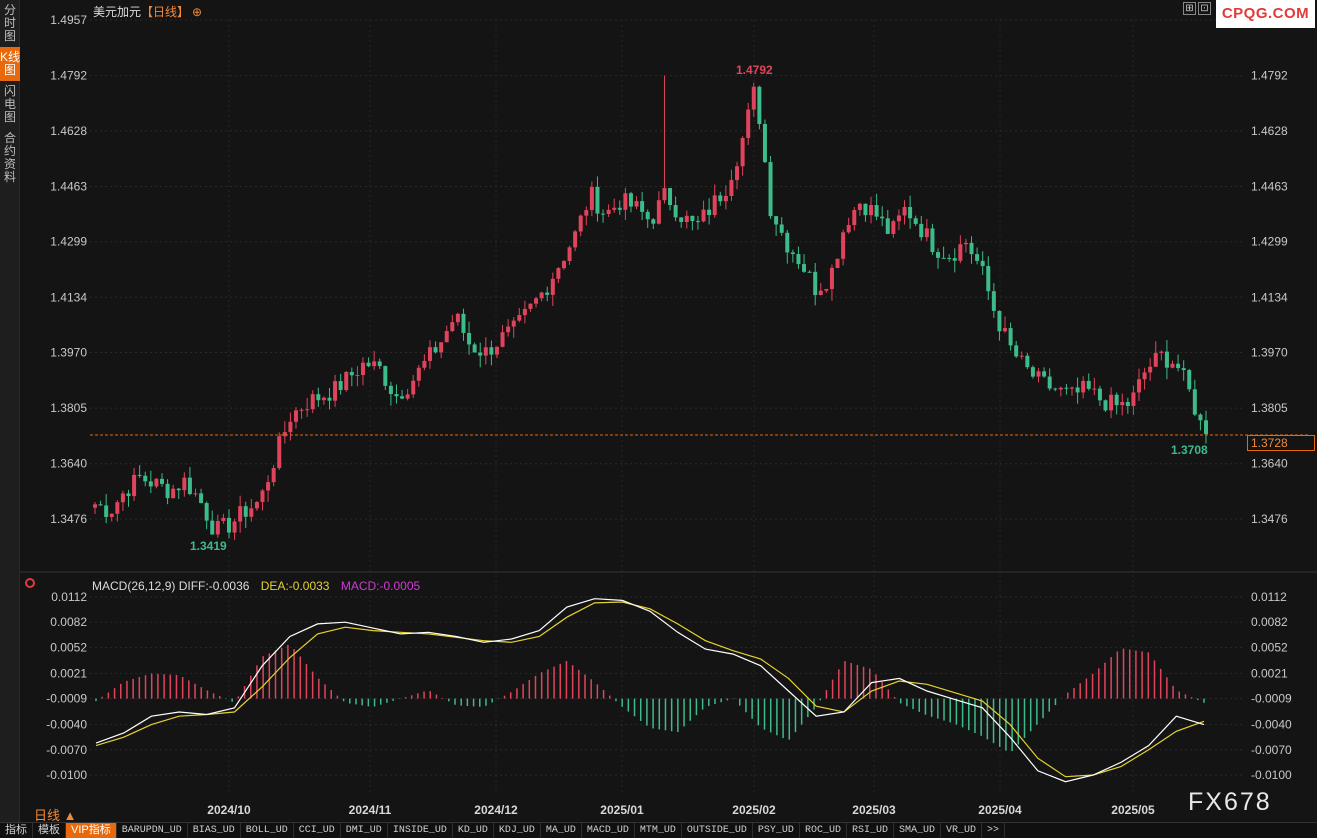 Image resolution: width=1317 pixels, height=838 pixels. I want to click on macd-tick-right: 0.0052, so click(1269, 647).